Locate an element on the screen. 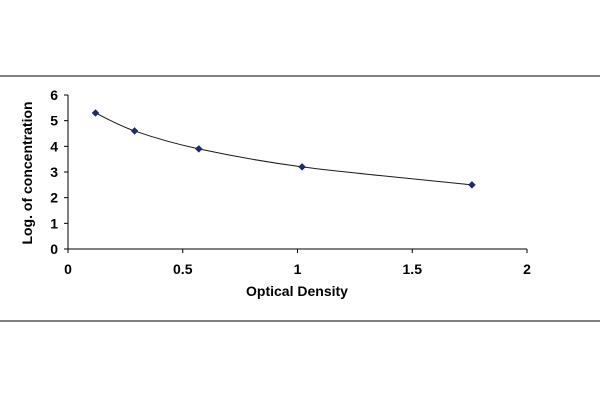 The width and height of the screenshot is (600, 400). y-tick-label: 2 is located at coordinates (54, 198).